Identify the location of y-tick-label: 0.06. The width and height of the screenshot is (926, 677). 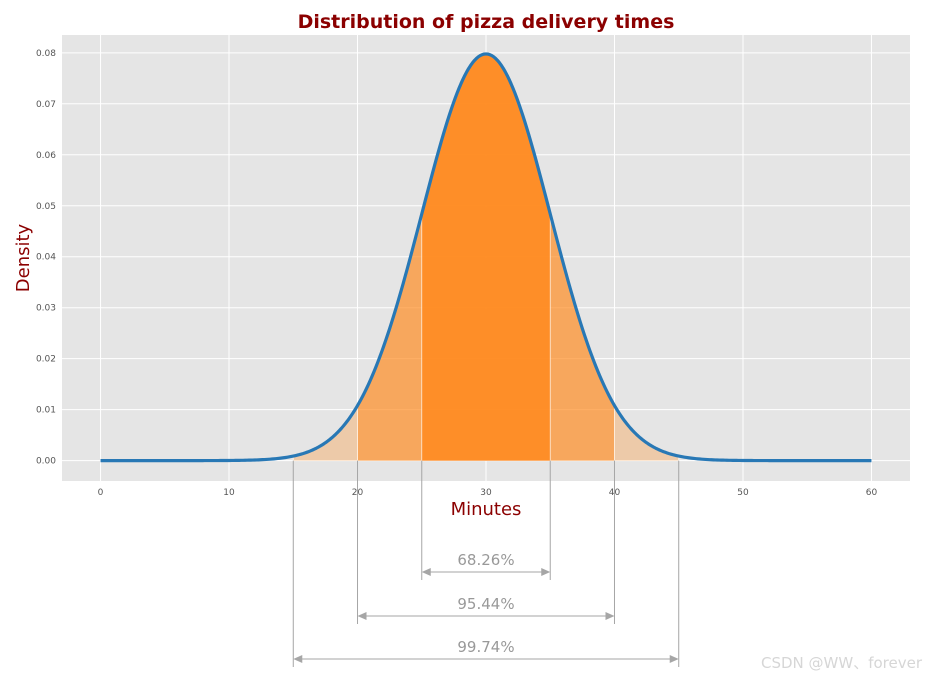
(46, 156).